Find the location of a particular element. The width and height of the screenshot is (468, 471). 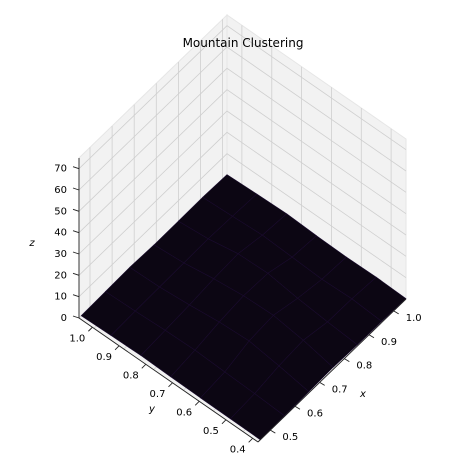

y-tick-label: 1.0 is located at coordinates (77, 338).